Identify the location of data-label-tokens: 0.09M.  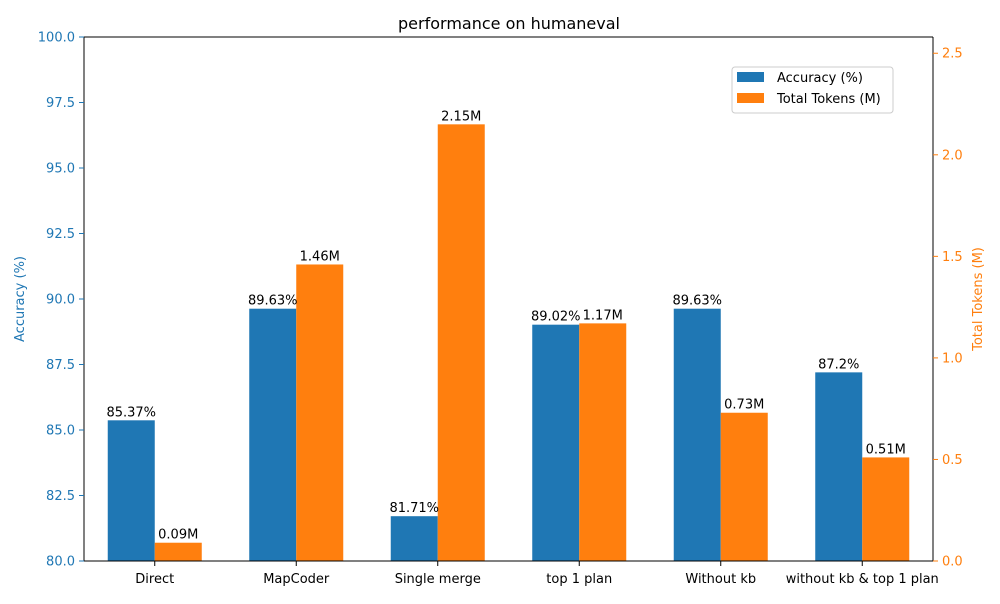
(178, 535).